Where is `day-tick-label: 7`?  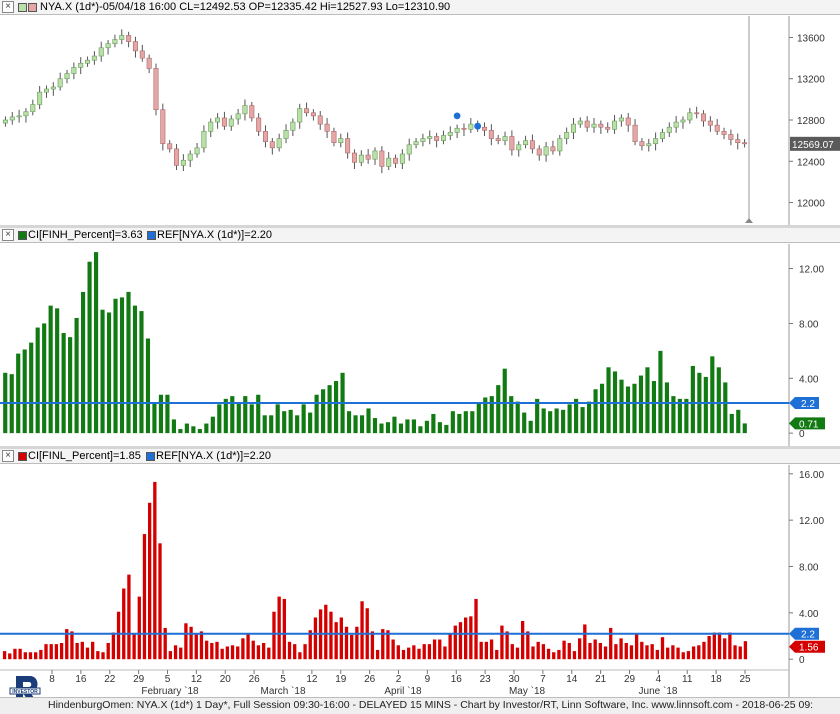
day-tick-label: 7 is located at coordinates (543, 679).